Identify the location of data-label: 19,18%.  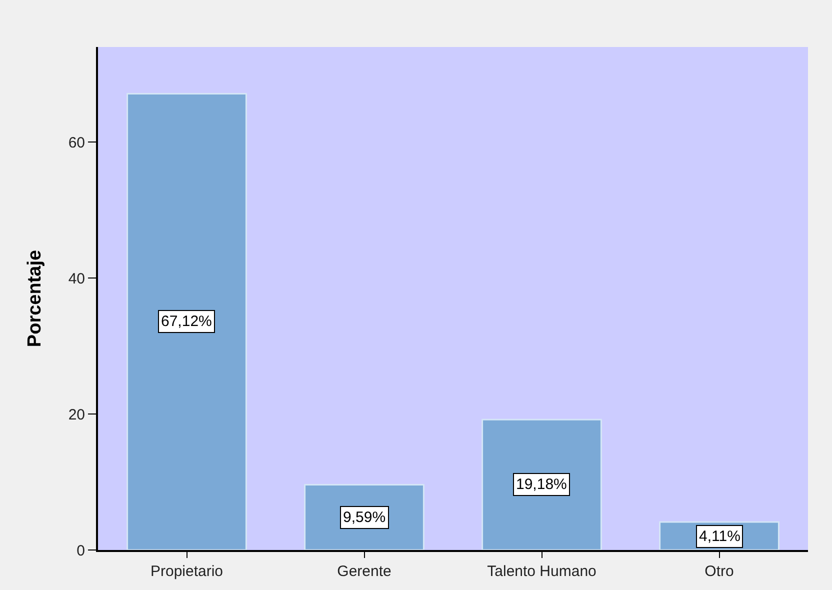
(541, 484).